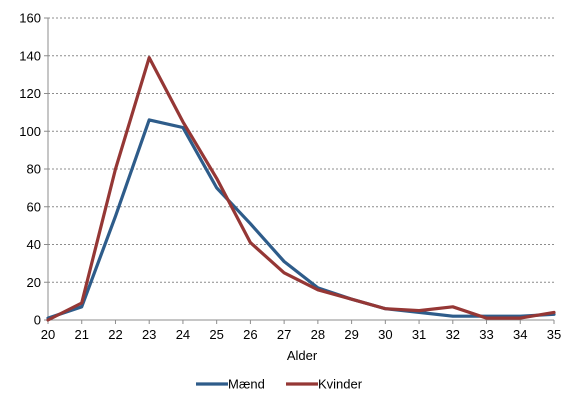  I want to click on x-tick-label: 30, so click(385, 334).